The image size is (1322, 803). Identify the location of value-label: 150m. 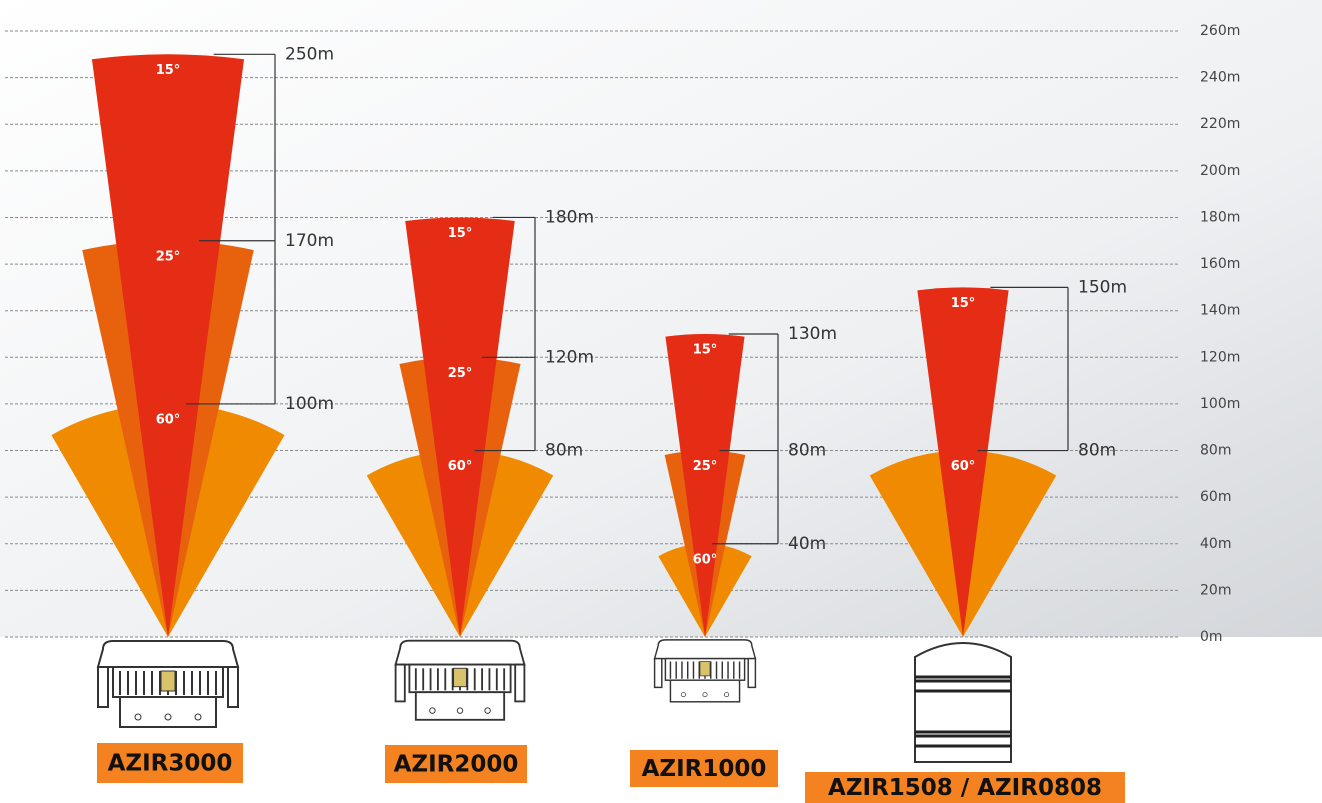
(1102, 287).